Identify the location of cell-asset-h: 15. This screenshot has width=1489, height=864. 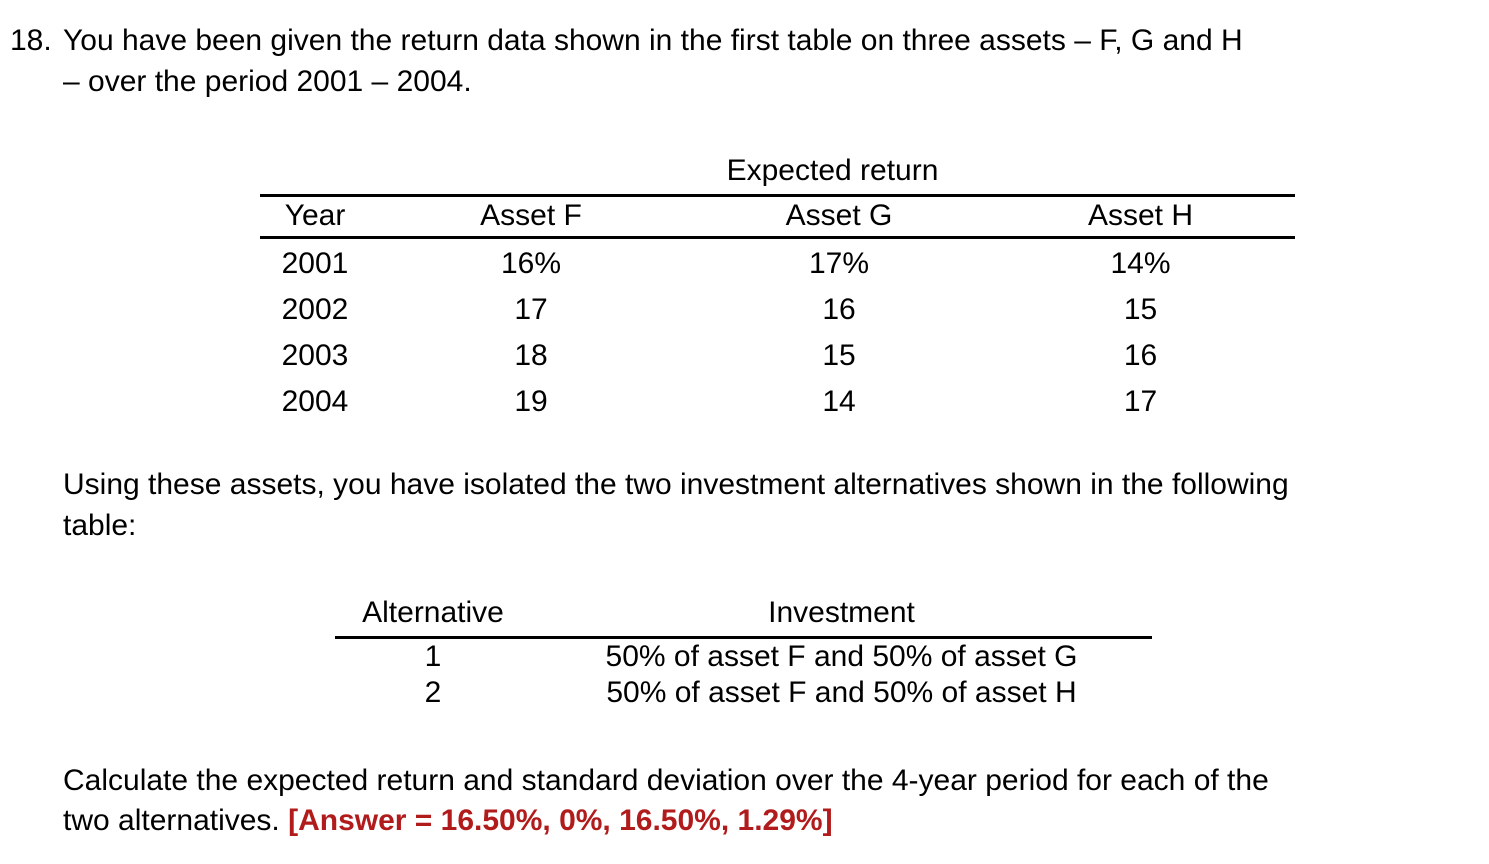
(1140, 309).